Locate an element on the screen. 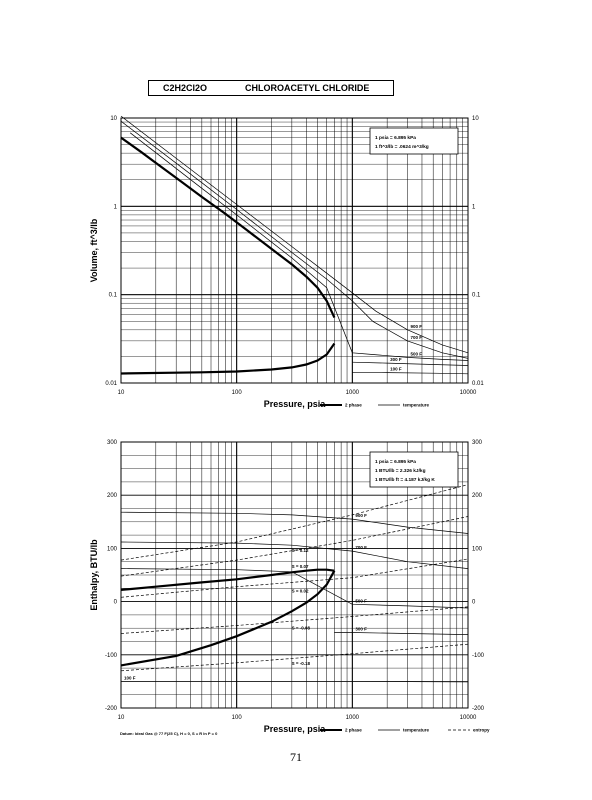  title-box: C2H2Cl2O CHLOROACETYL CHLORIDE is located at coordinates (271, 88).